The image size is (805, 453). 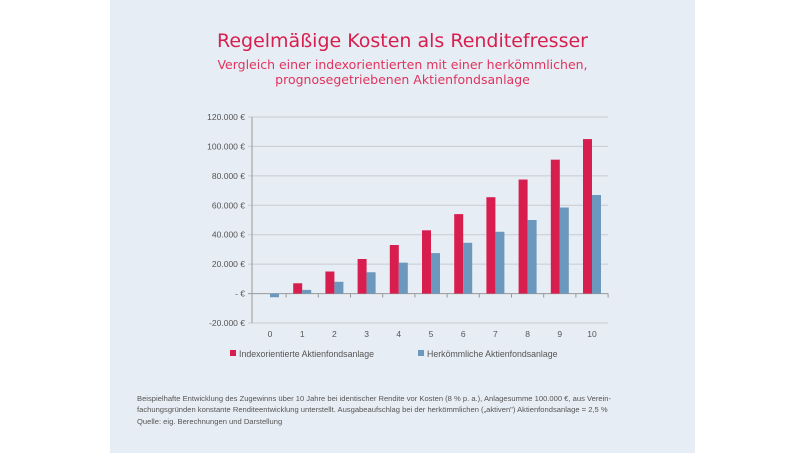 I want to click on y-tick-label: -20.000 €, so click(x=227, y=323).